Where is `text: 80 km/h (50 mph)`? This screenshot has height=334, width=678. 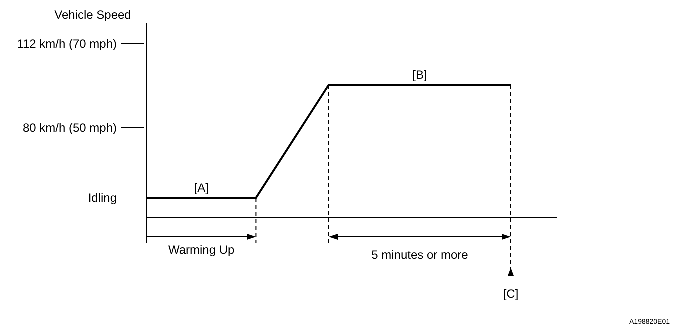 text: 80 km/h (50 mph) is located at coordinates (69, 128).